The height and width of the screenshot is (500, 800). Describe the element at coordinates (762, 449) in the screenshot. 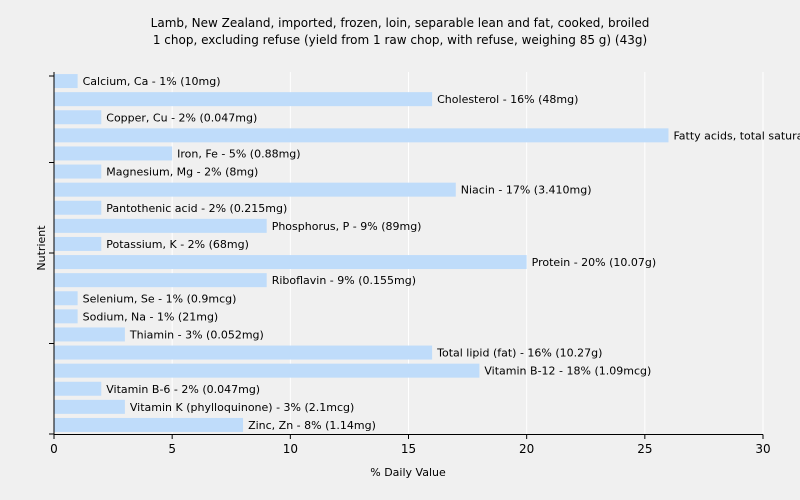

I see `x-tick-label-6: 30` at that location.